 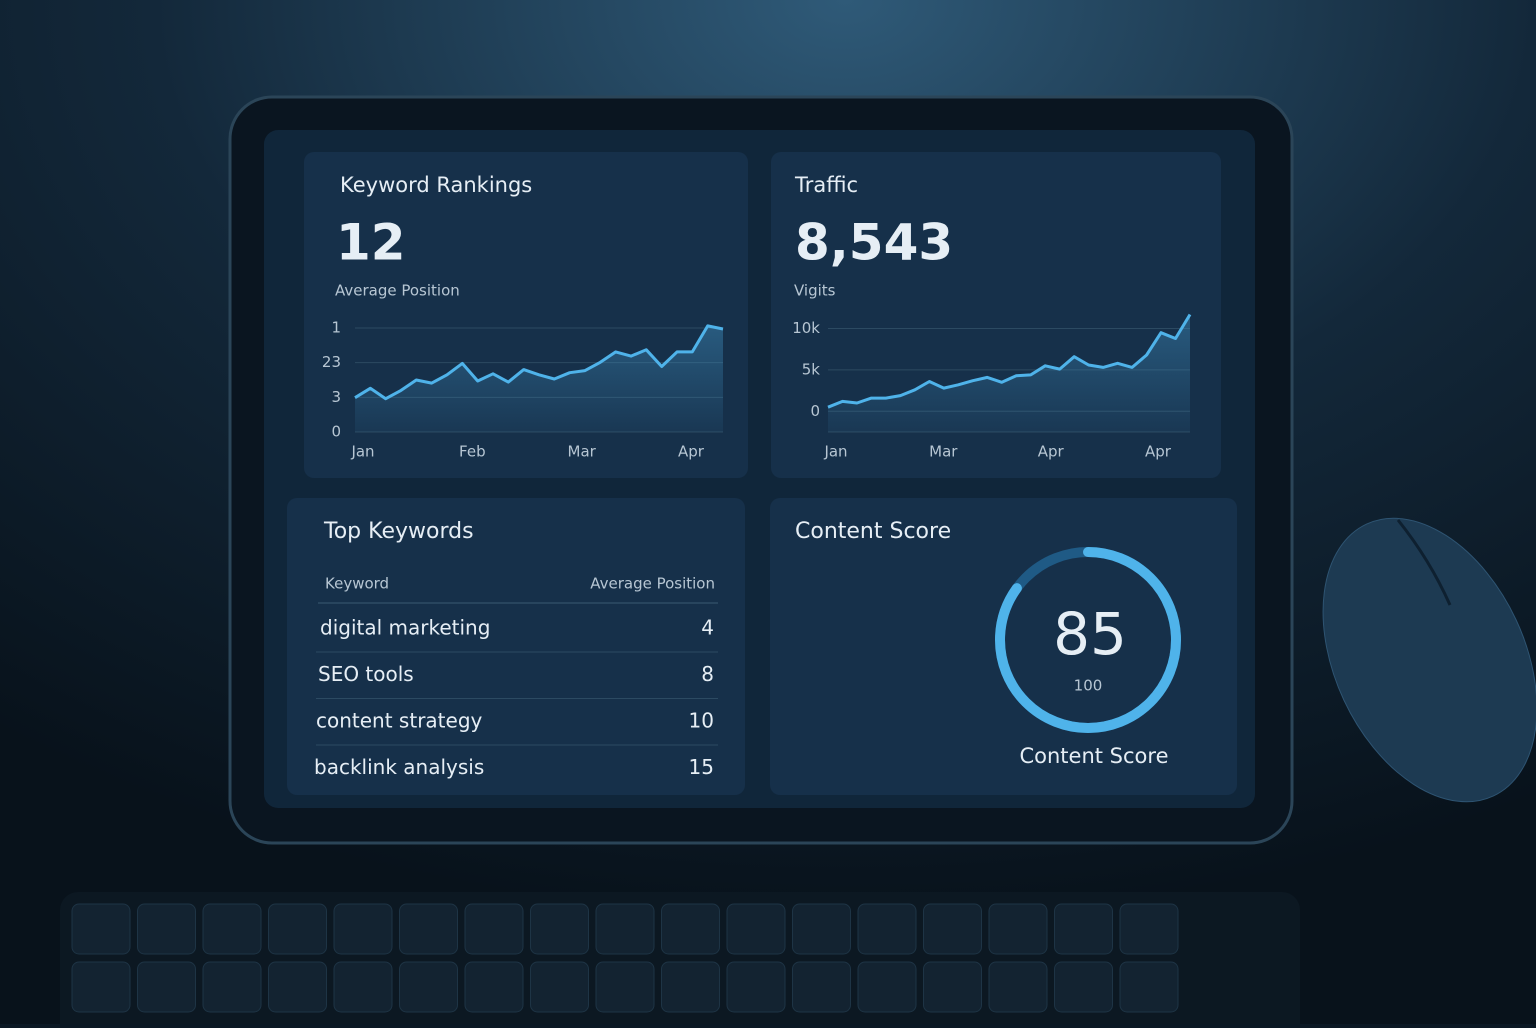 I want to click on score-value: 85, so click(x=1090, y=634).